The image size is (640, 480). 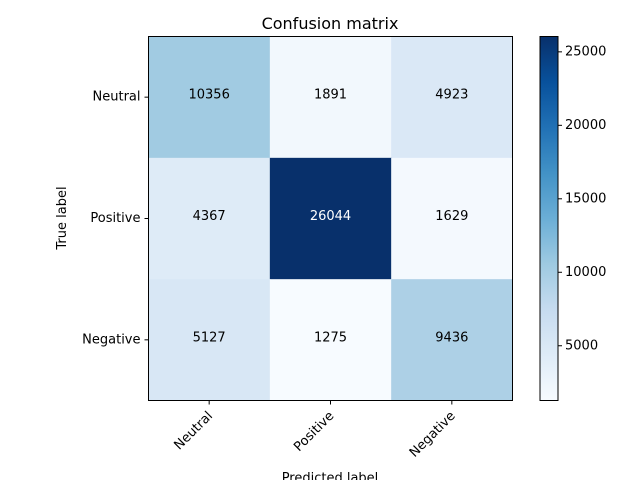 What do you see at coordinates (585, 125) in the screenshot?
I see `colorbar-tick-label: 20000` at bounding box center [585, 125].